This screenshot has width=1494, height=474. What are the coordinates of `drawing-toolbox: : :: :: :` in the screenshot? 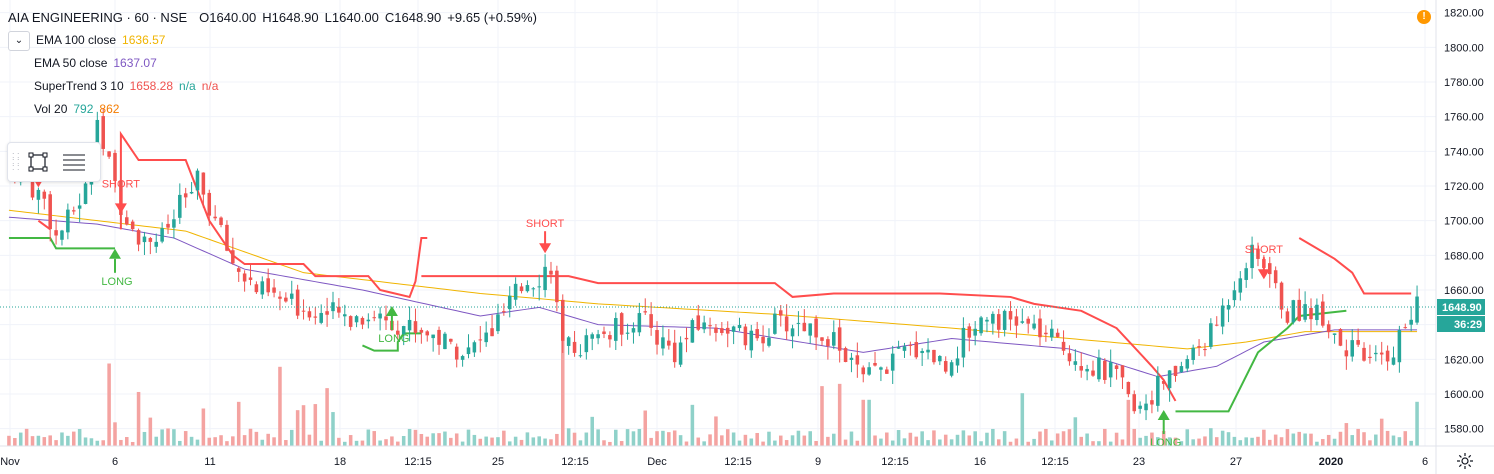 It's located at (54, 162).